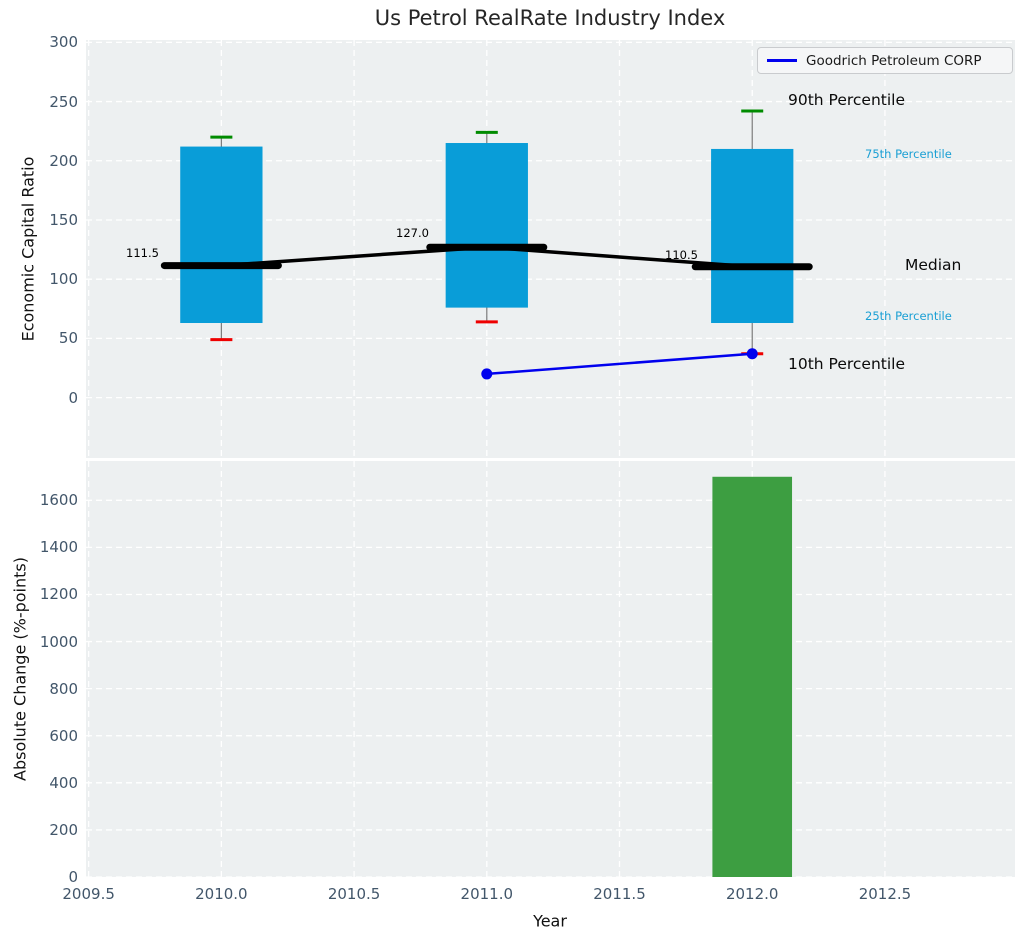  Describe the element at coordinates (58, 500) in the screenshot. I see `bottom-y-tick-label: 1600` at that location.